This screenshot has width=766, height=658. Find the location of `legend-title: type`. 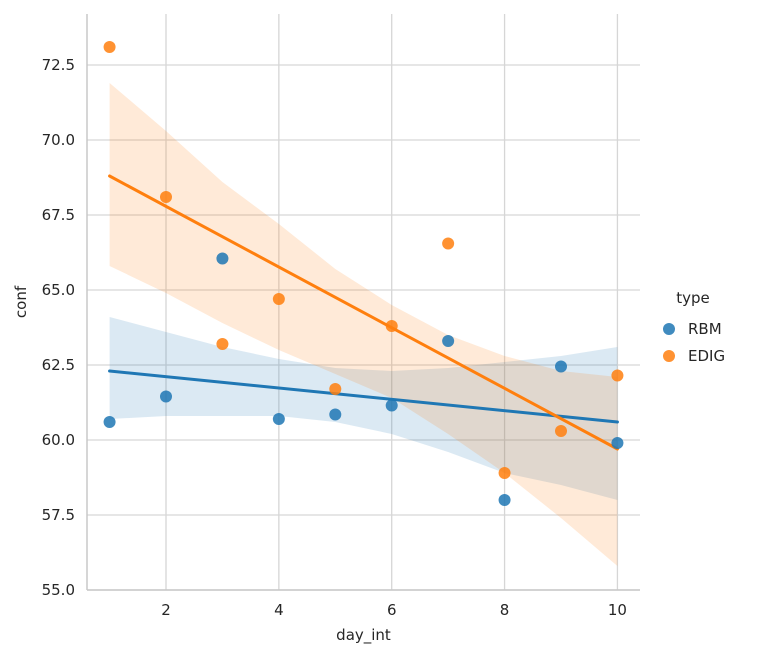

legend-title: type is located at coordinates (693, 298).